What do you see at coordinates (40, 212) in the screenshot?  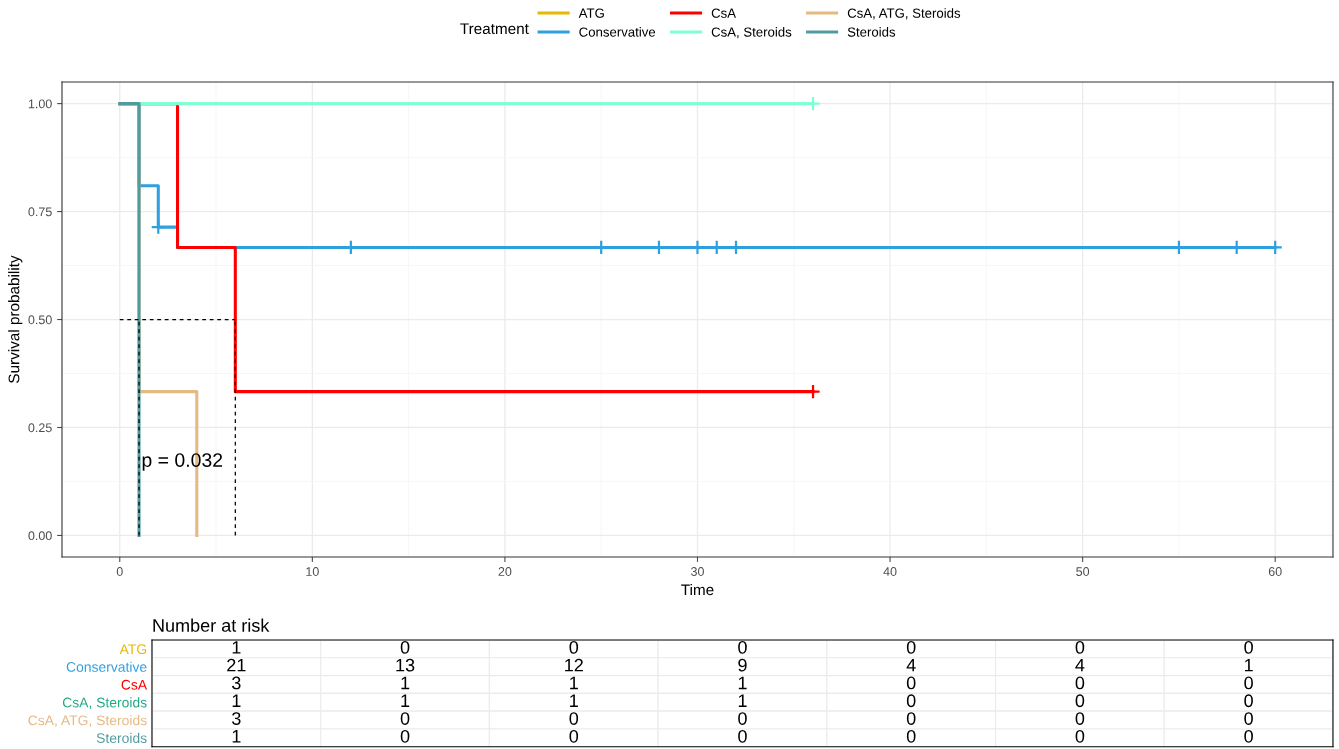 I see `y-tick-label: 0.75` at bounding box center [40, 212].